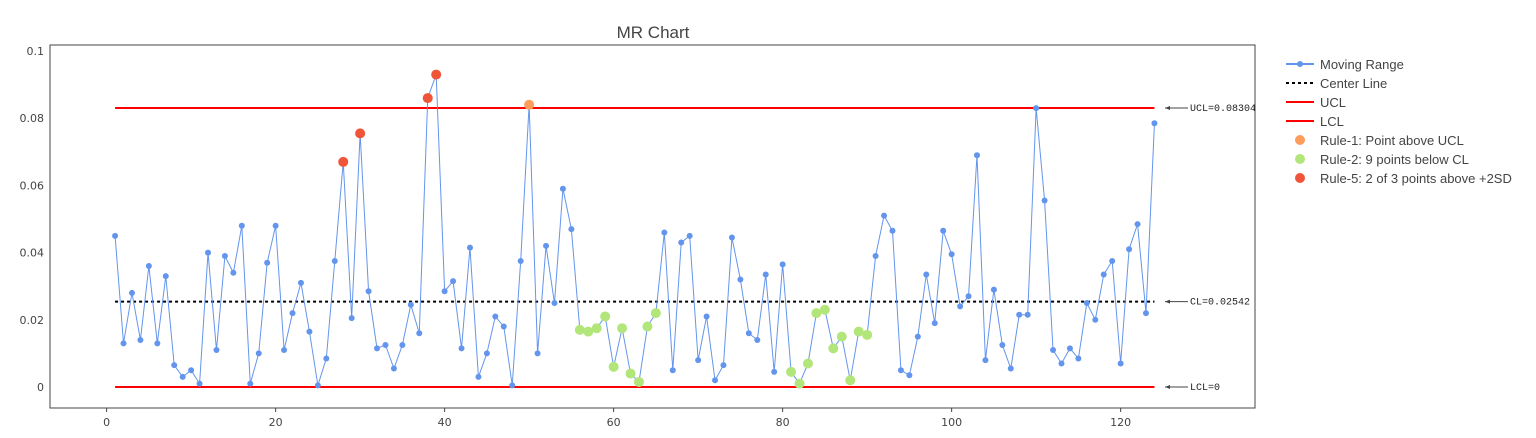 This screenshot has width=1536, height=438. I want to click on legend-label: Moving Range, so click(1362, 64).